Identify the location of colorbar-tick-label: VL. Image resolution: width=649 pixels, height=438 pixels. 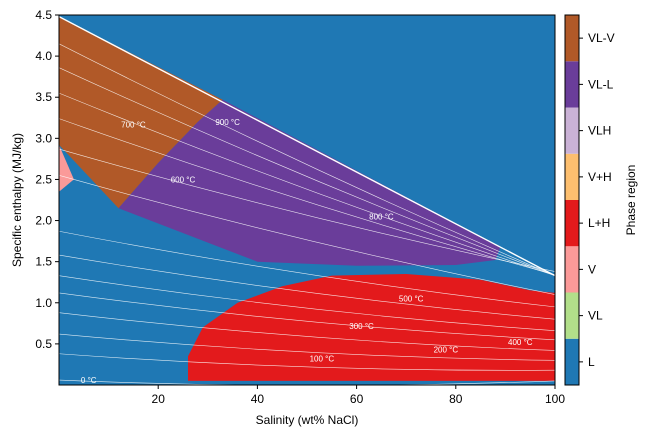
(595, 316).